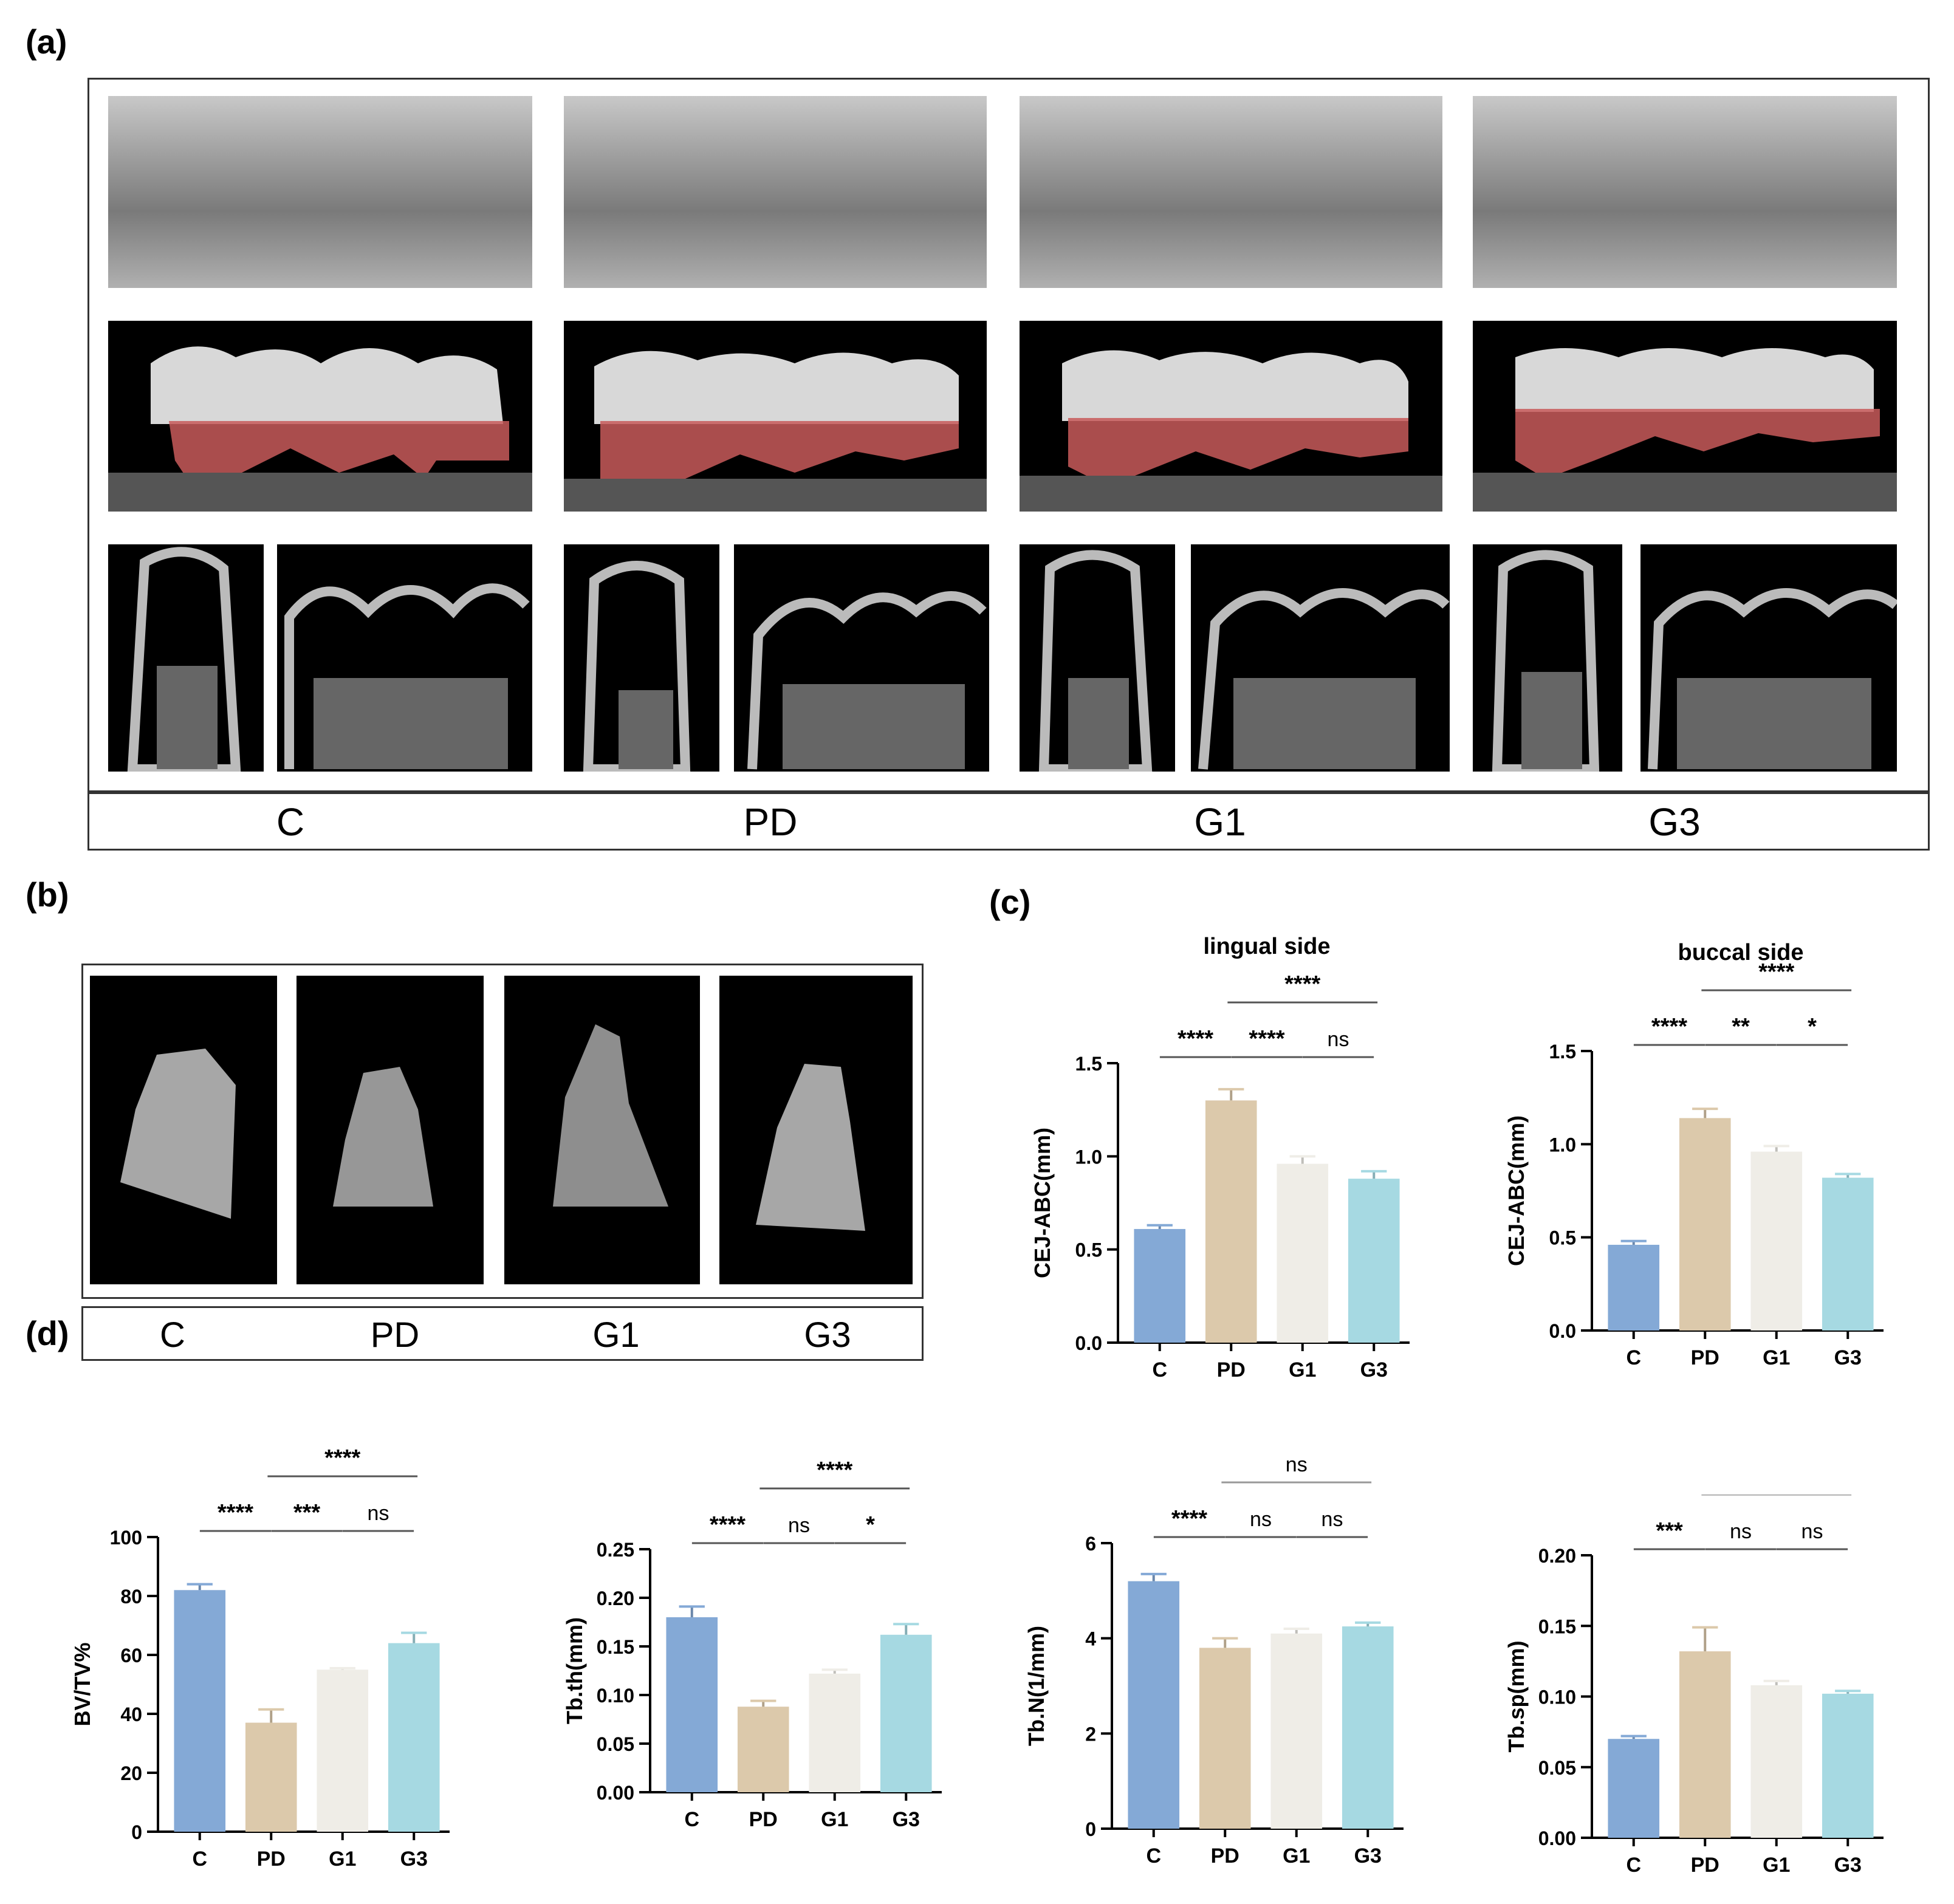  I want to click on xray-image-c, so click(320, 192).